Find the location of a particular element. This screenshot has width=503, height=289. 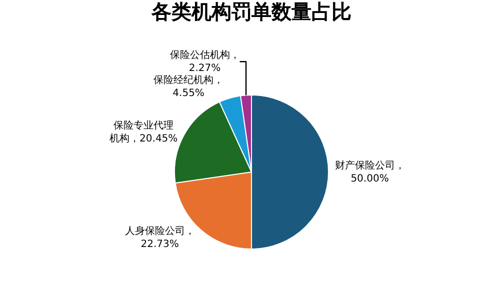

slice-label: 人身保险公司，22.73% is located at coordinates (159, 237).